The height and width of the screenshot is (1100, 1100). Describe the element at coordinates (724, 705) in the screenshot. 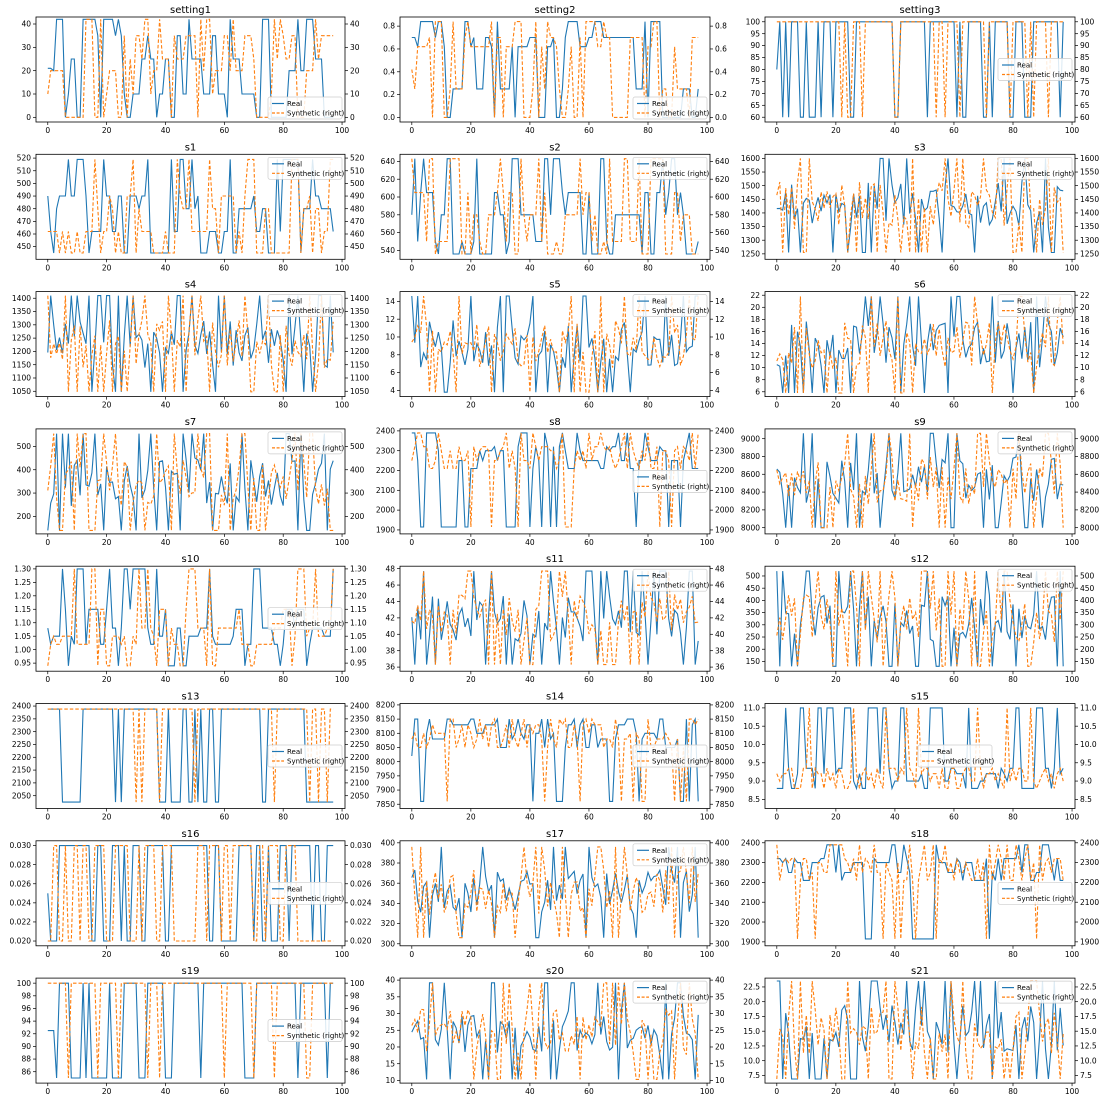

I see `y-right-tick-label: 8200` at that location.